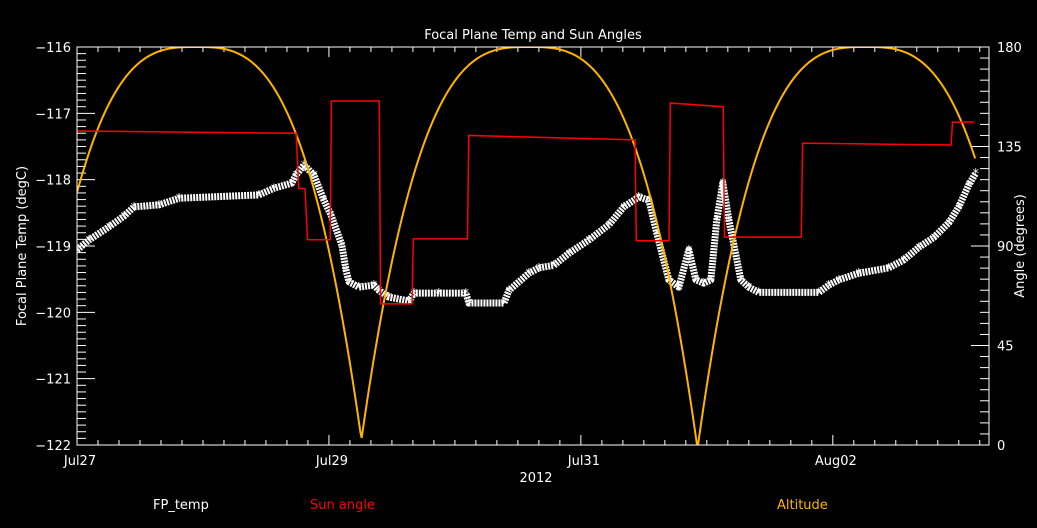 Image resolution: width=1037 pixels, height=528 pixels. Describe the element at coordinates (535, 478) in the screenshot. I see `x-axis-label: 2012` at that location.